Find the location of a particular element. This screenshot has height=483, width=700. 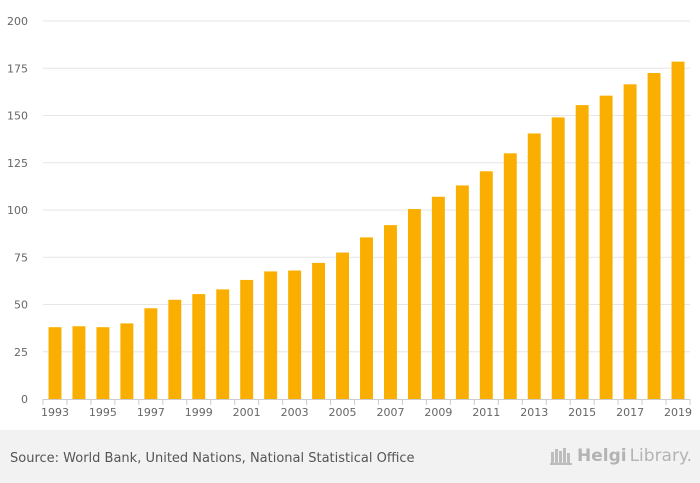

brand-name-light: Library. is located at coordinates (660, 456).